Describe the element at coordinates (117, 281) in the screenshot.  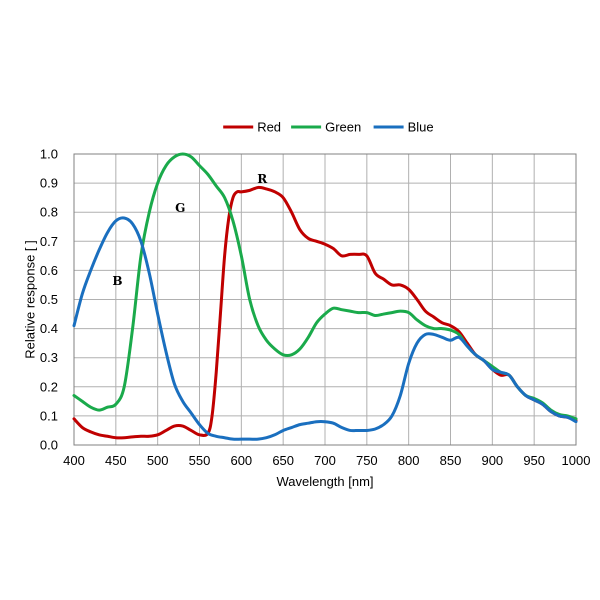
I see `curve-label-b: B` at that location.